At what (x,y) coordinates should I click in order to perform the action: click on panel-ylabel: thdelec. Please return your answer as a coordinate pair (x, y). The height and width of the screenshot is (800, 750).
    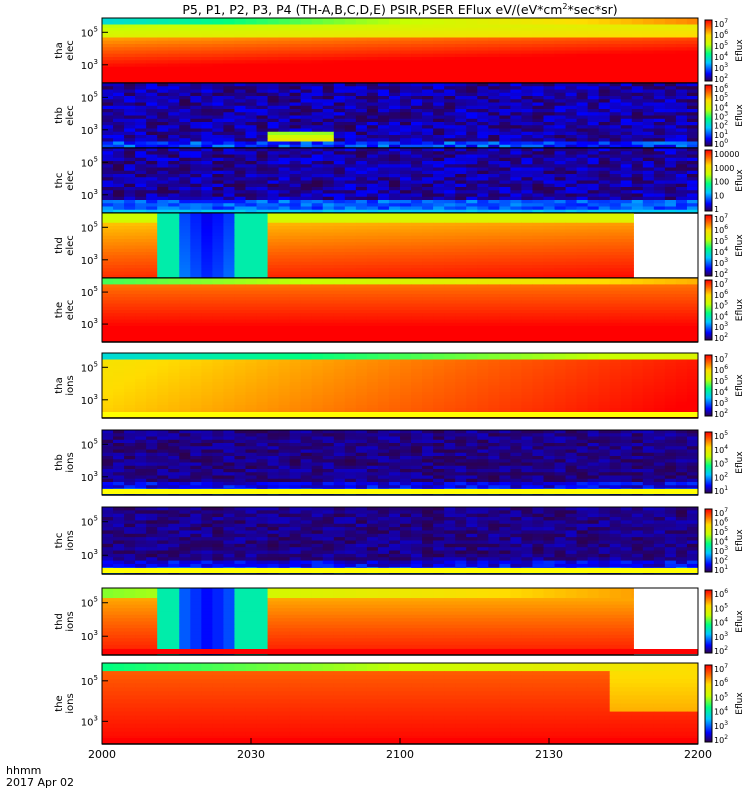
    Looking at the image, I should click on (65, 245).